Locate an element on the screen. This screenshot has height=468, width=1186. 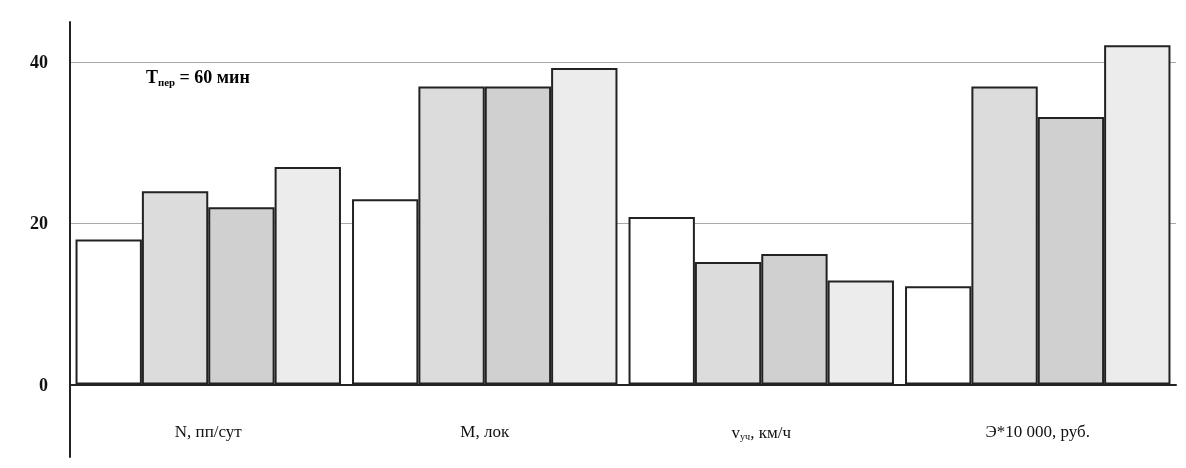
y-tick-label: 0 is located at coordinates (43, 384).